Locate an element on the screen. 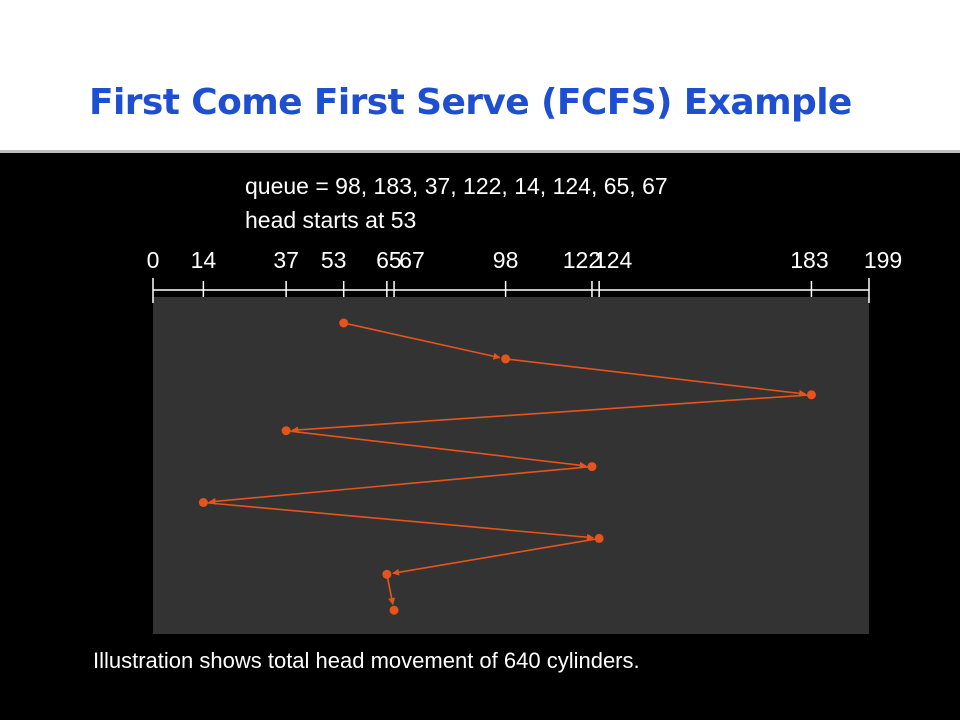 The width and height of the screenshot is (960, 720). axis-tick-label-0: 0 is located at coordinates (153, 260).